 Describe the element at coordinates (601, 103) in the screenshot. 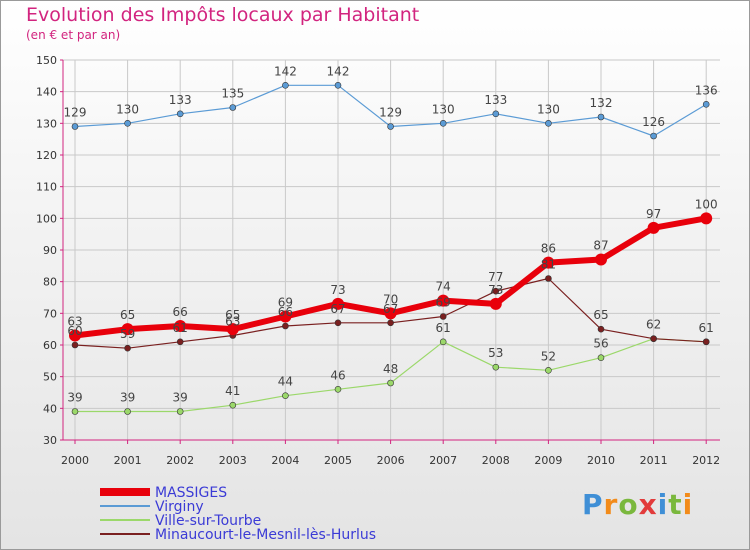

I see `data-label-virginy: 132` at that location.